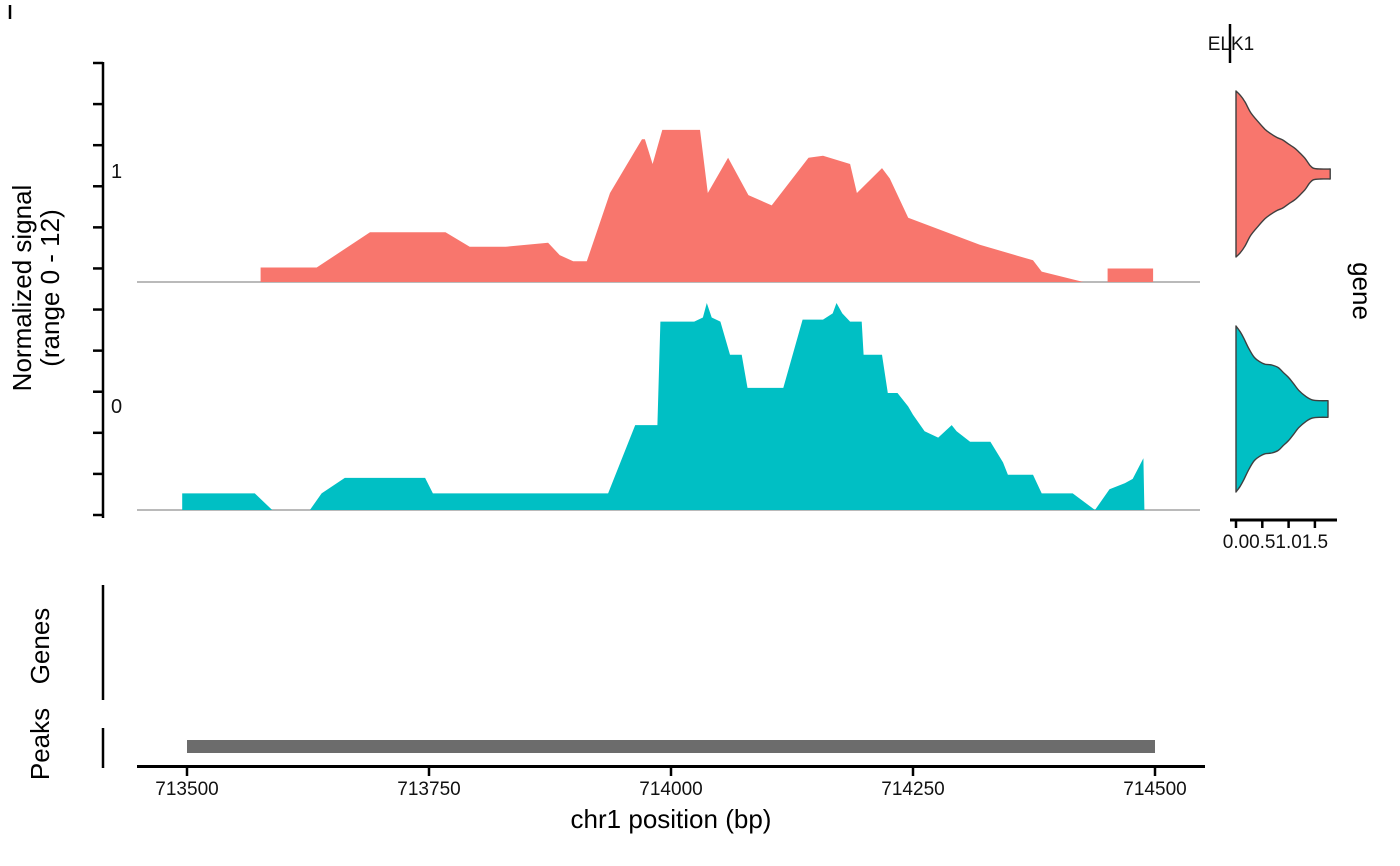  What do you see at coordinates (1154, 789) in the screenshot?
I see `x-axis-tick-label: 714500` at bounding box center [1154, 789].